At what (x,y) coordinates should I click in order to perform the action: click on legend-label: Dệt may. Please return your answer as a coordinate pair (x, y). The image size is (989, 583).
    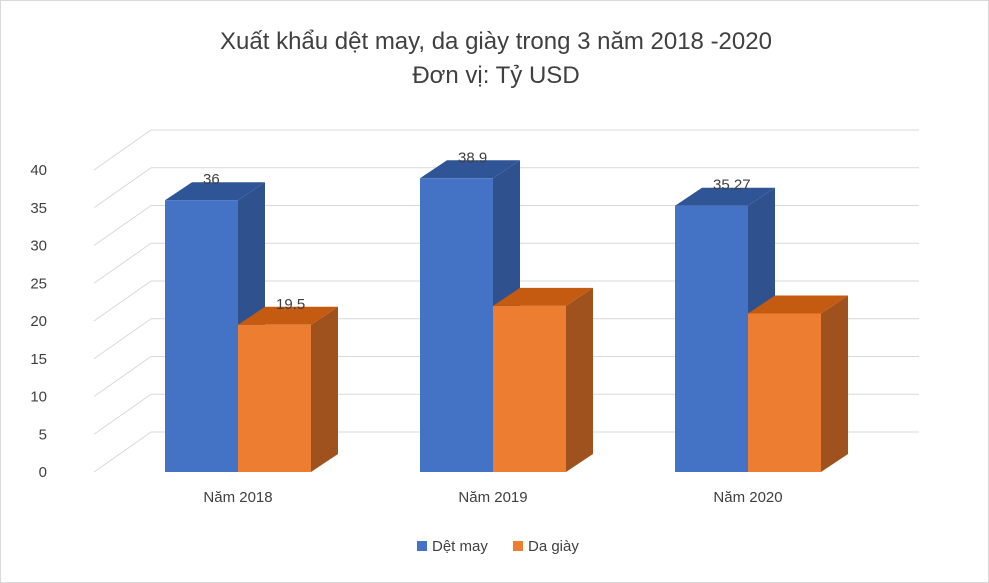
    Looking at the image, I should click on (460, 546).